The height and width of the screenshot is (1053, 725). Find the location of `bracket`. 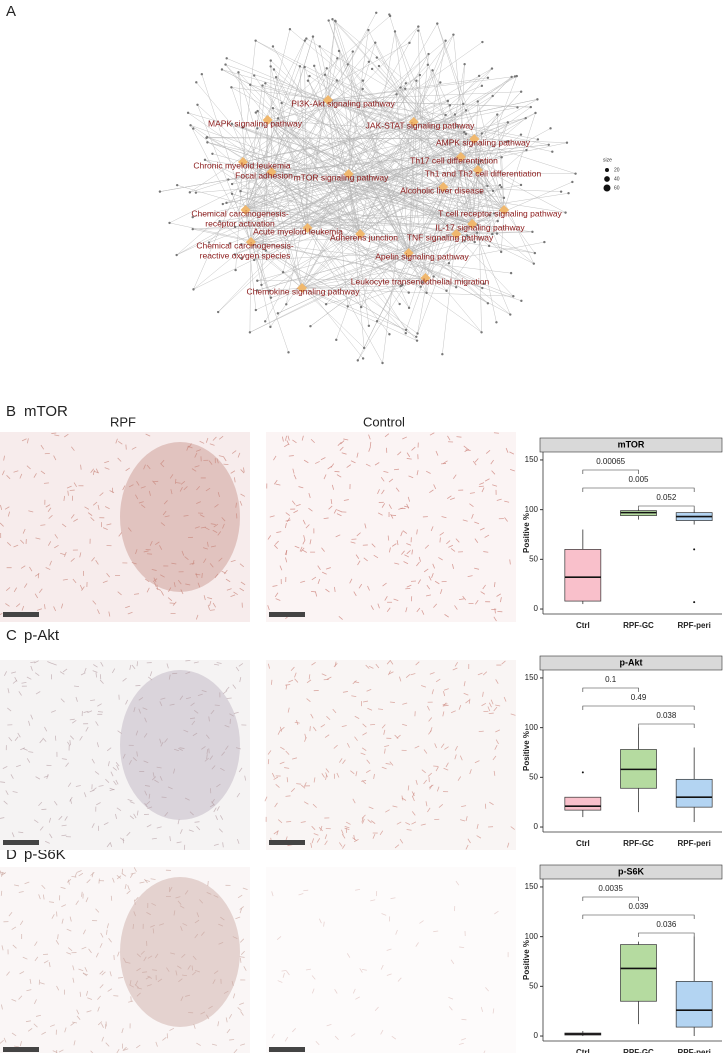

bracket is located at coordinates (638, 916).